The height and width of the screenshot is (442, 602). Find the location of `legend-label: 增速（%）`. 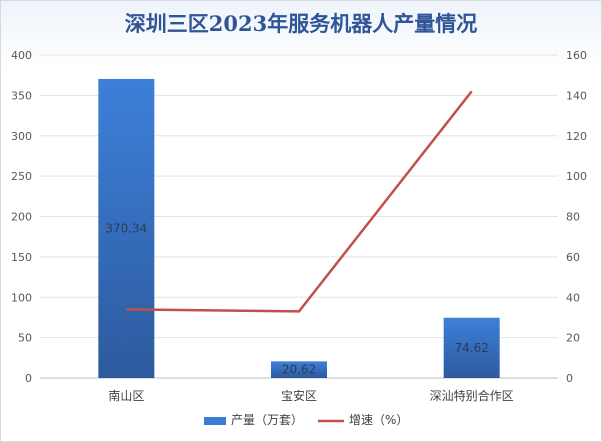

legend-label: 增速（%） is located at coordinates (378, 420).